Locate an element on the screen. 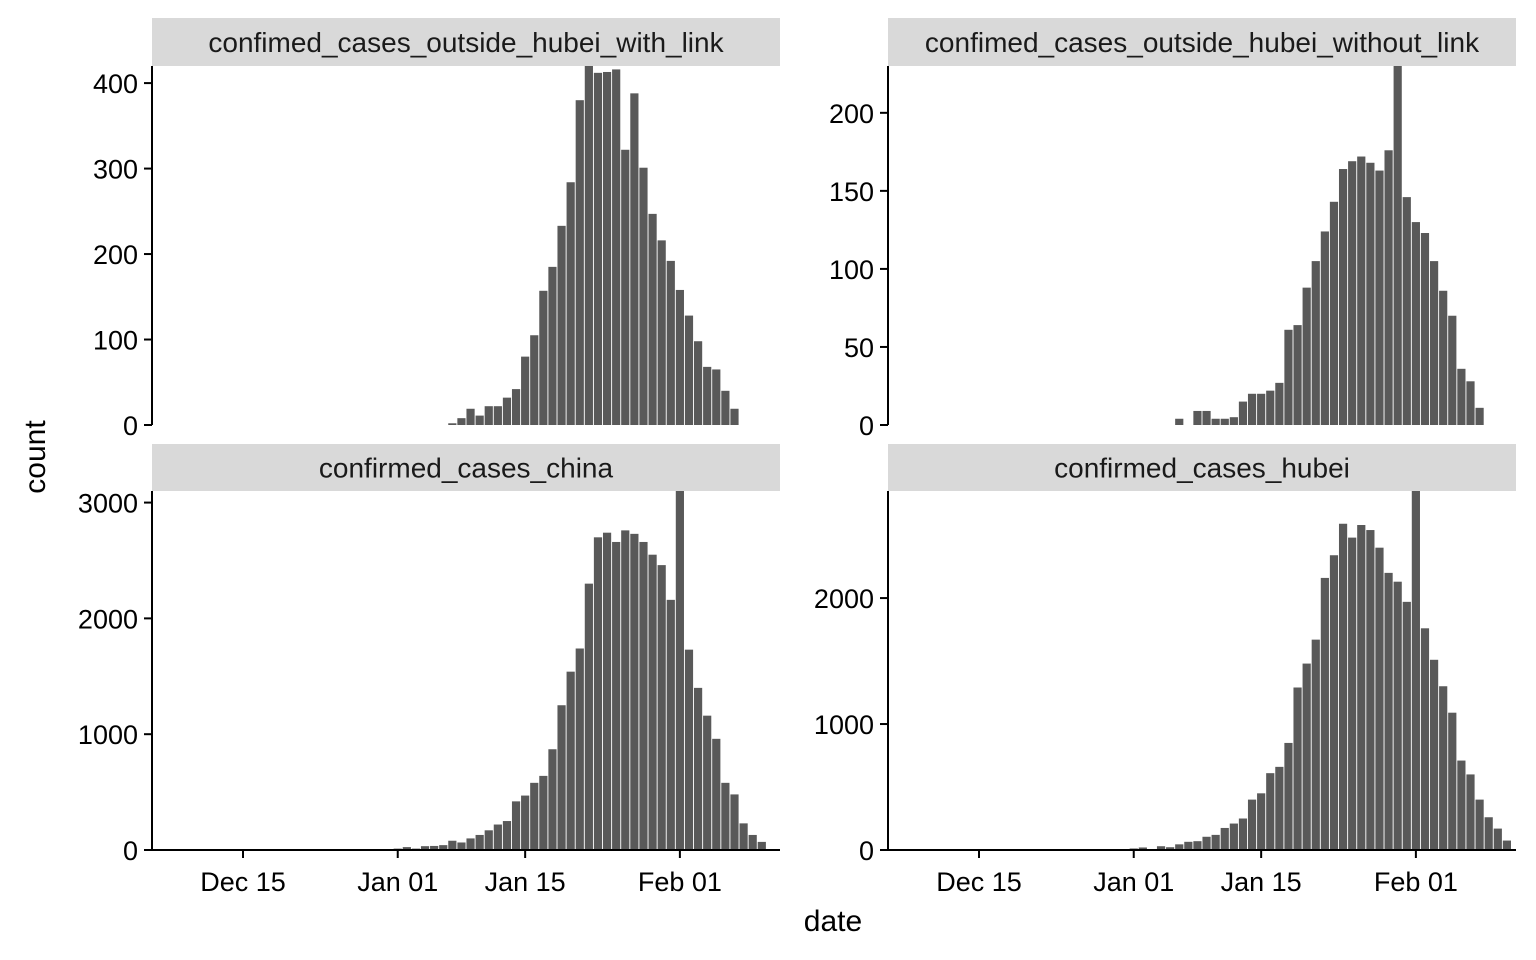 This screenshot has height=960, width=1536. y-tick-label: 300 is located at coordinates (115, 170).